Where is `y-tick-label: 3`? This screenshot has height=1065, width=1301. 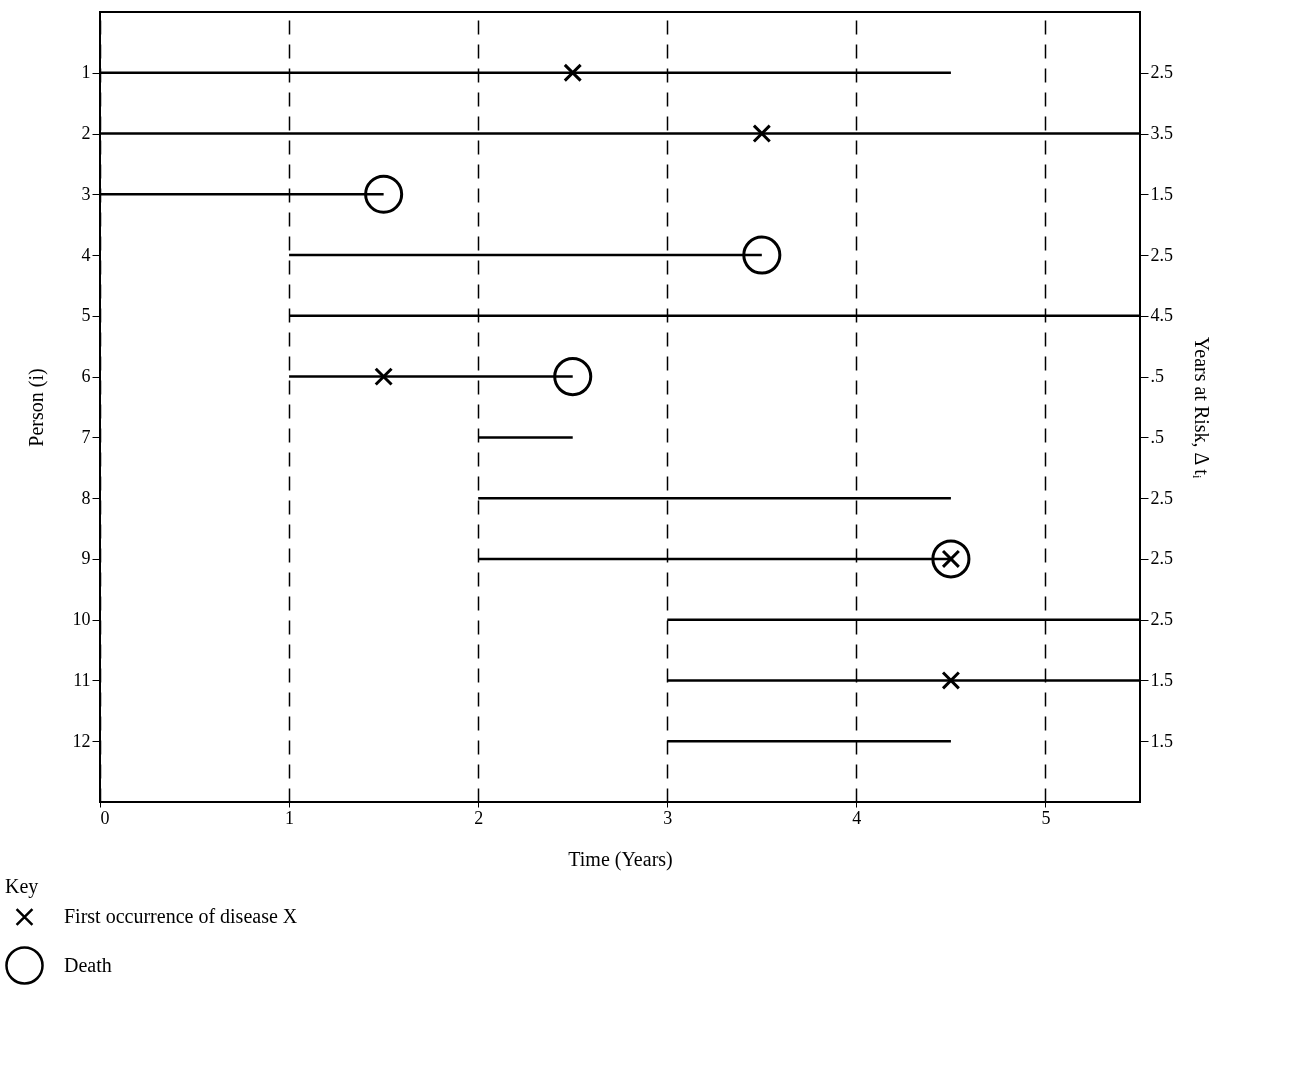
y-tick-label: 3 is located at coordinates (86, 193).